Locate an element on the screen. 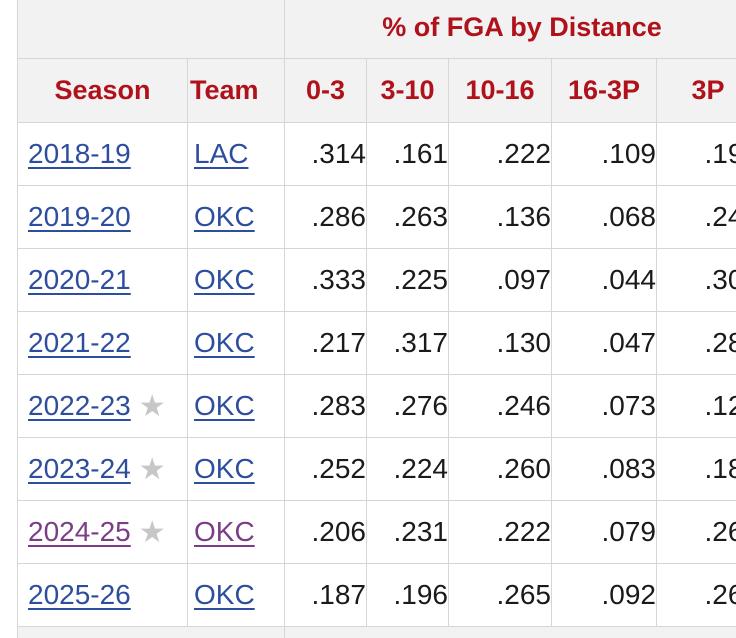 The image size is (736, 638). season-link: 2021-22 is located at coordinates (79, 342).